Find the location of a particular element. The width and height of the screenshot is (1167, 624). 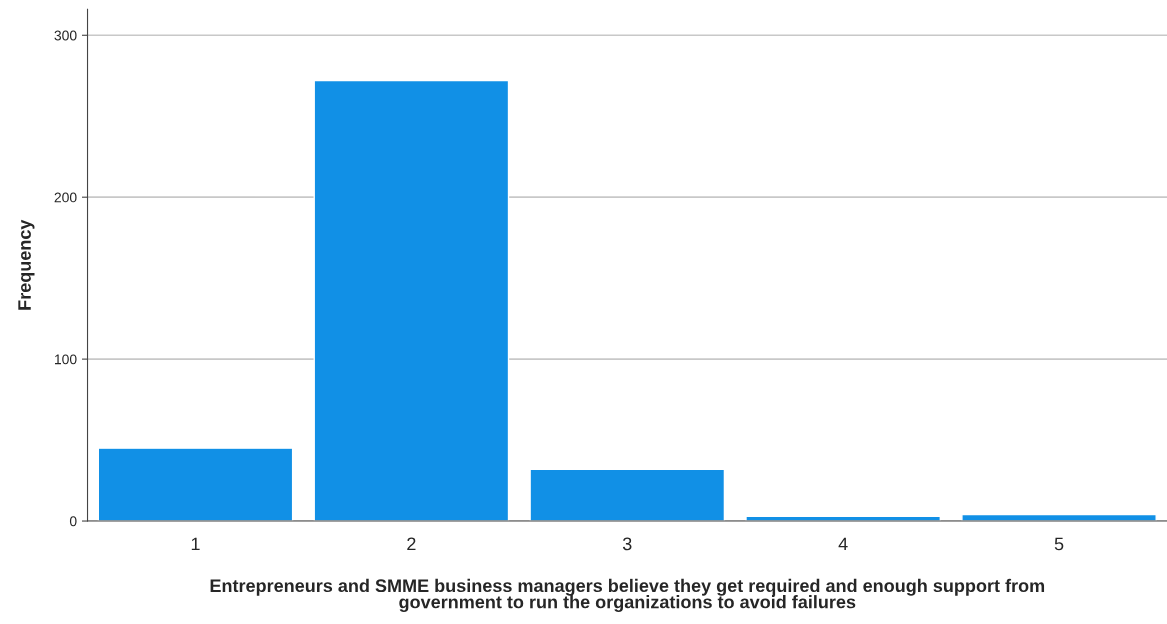

y-tick-label: 300 is located at coordinates (65, 35).